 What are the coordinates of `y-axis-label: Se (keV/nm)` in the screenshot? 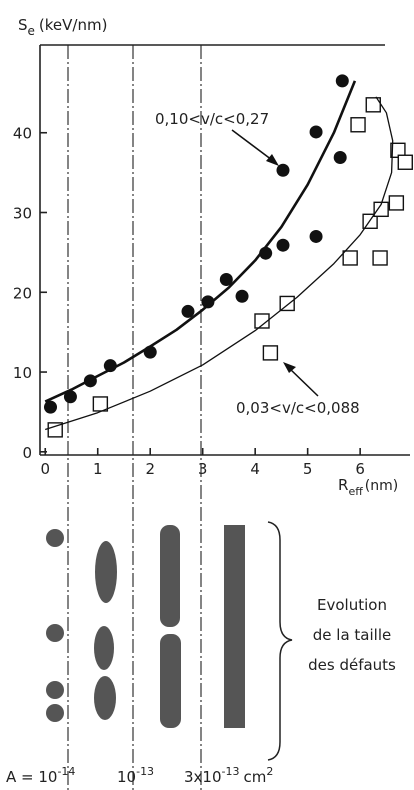 It's located at (62, 27).